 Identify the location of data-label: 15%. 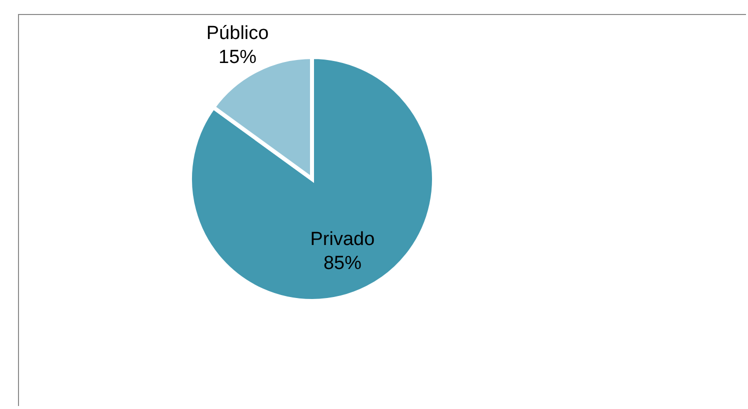
(237, 57).